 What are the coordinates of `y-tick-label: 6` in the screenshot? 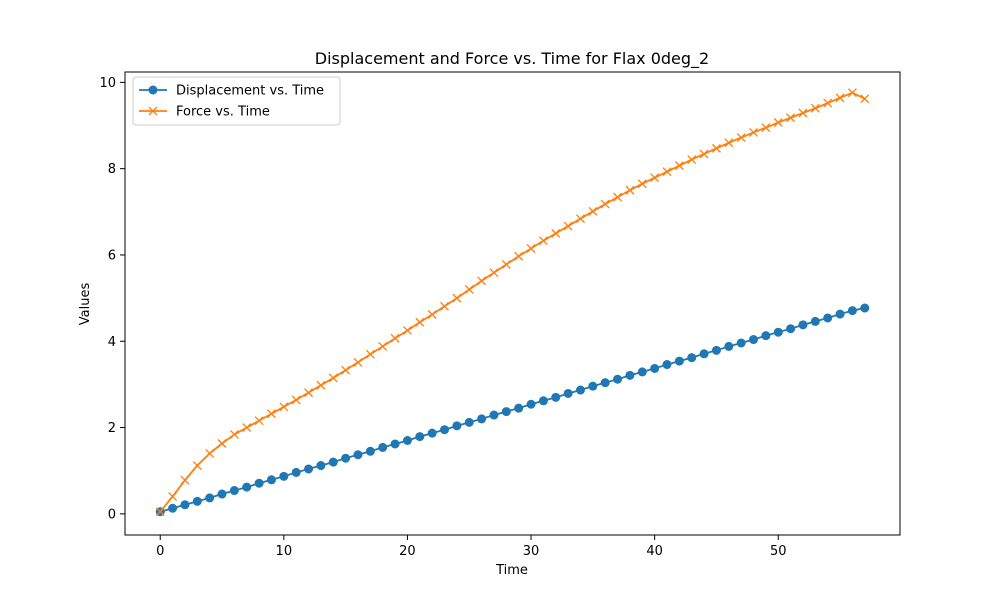 It's located at (112, 255).